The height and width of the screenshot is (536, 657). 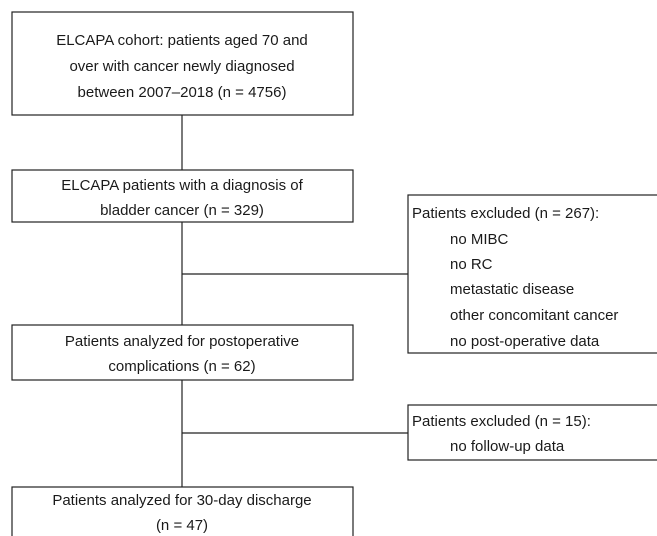 What do you see at coordinates (479, 239) in the screenshot?
I see `exclusion-item: no MIBC` at bounding box center [479, 239].